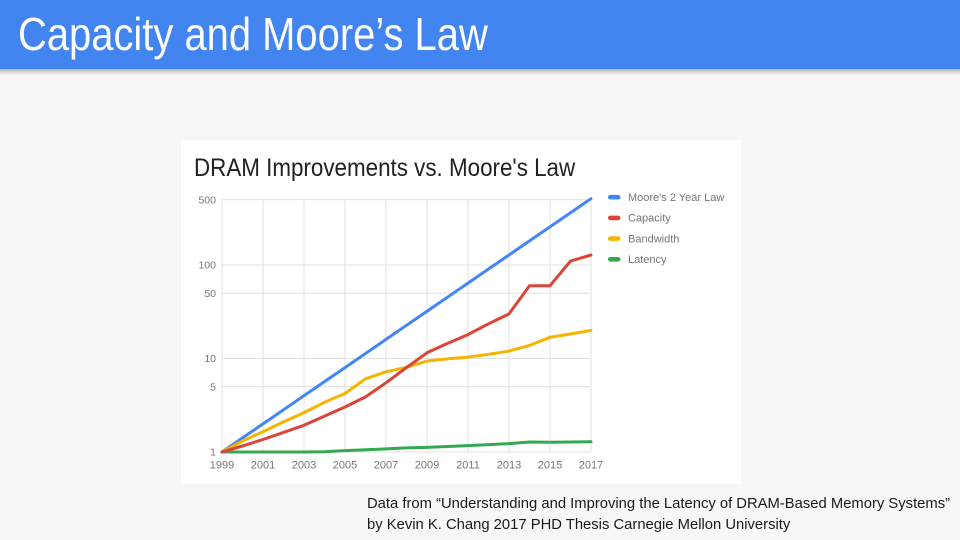 This screenshot has height=540, width=960. Describe the element at coordinates (263, 466) in the screenshot. I see `svg-text: 2001` at that location.